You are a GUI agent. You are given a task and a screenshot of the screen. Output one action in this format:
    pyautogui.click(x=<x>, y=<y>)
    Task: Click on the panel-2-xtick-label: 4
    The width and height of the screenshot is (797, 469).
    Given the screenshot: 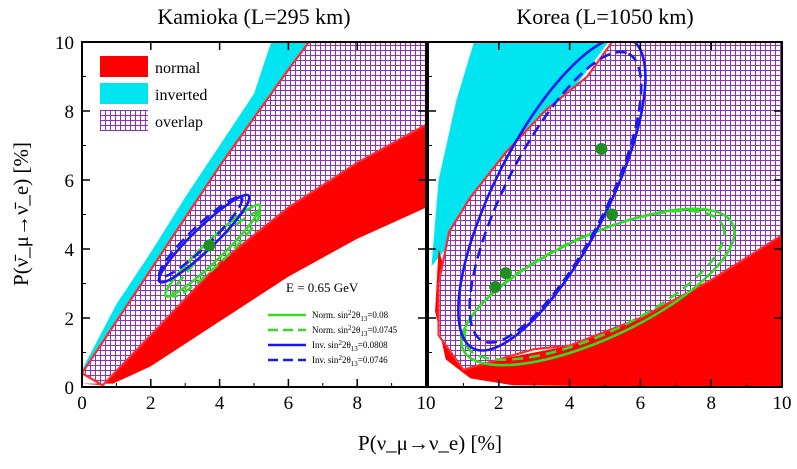 What is the action you would take?
    pyautogui.click(x=570, y=403)
    